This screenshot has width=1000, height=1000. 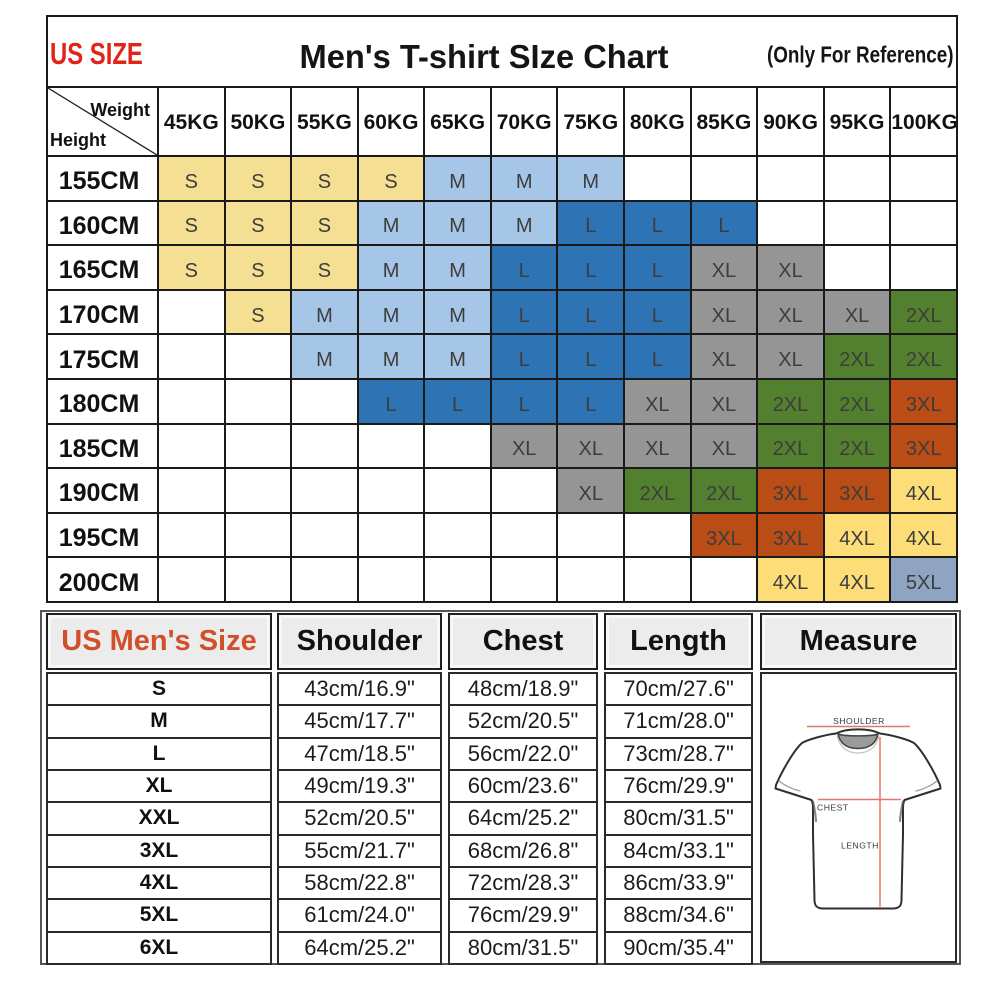 What do you see at coordinates (833, 808) in the screenshot?
I see `svg-text: CHEST` at bounding box center [833, 808].